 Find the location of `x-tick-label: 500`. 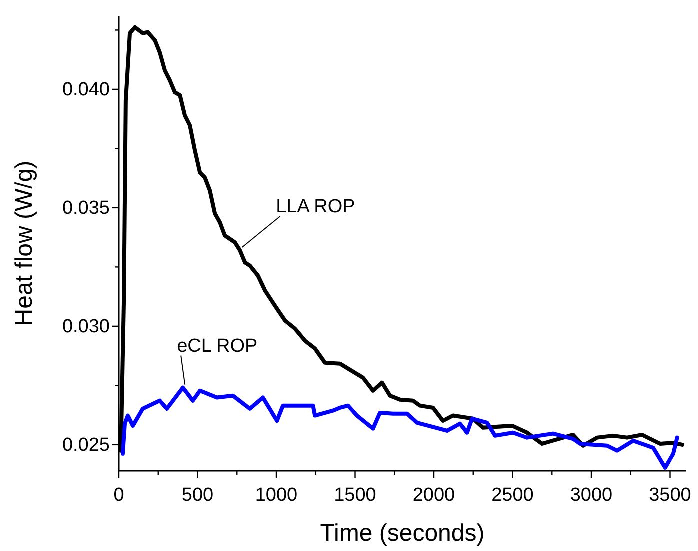

x-tick-label: 500 is located at coordinates (198, 495).